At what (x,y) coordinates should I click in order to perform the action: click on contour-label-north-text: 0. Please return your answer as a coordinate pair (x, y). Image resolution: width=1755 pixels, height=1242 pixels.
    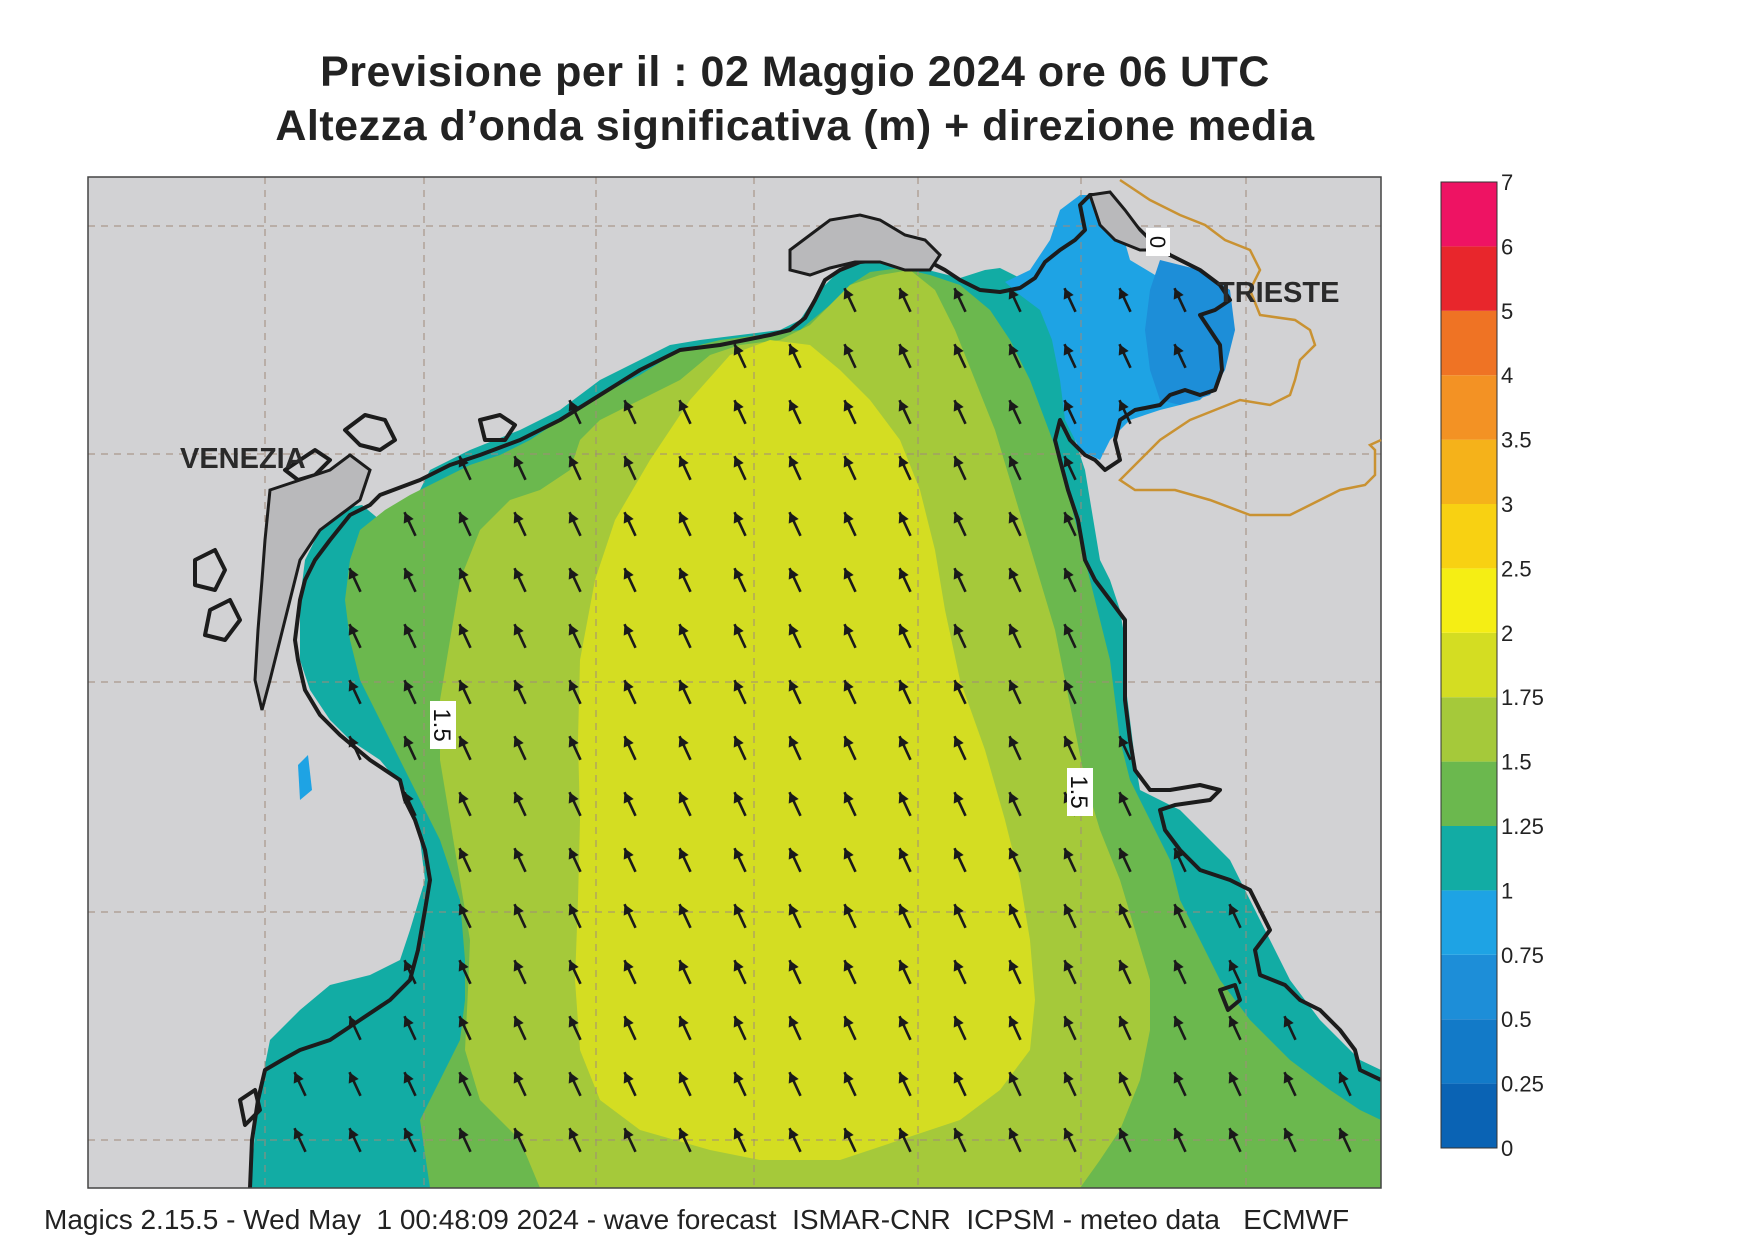
    Looking at the image, I should click on (1157, 242).